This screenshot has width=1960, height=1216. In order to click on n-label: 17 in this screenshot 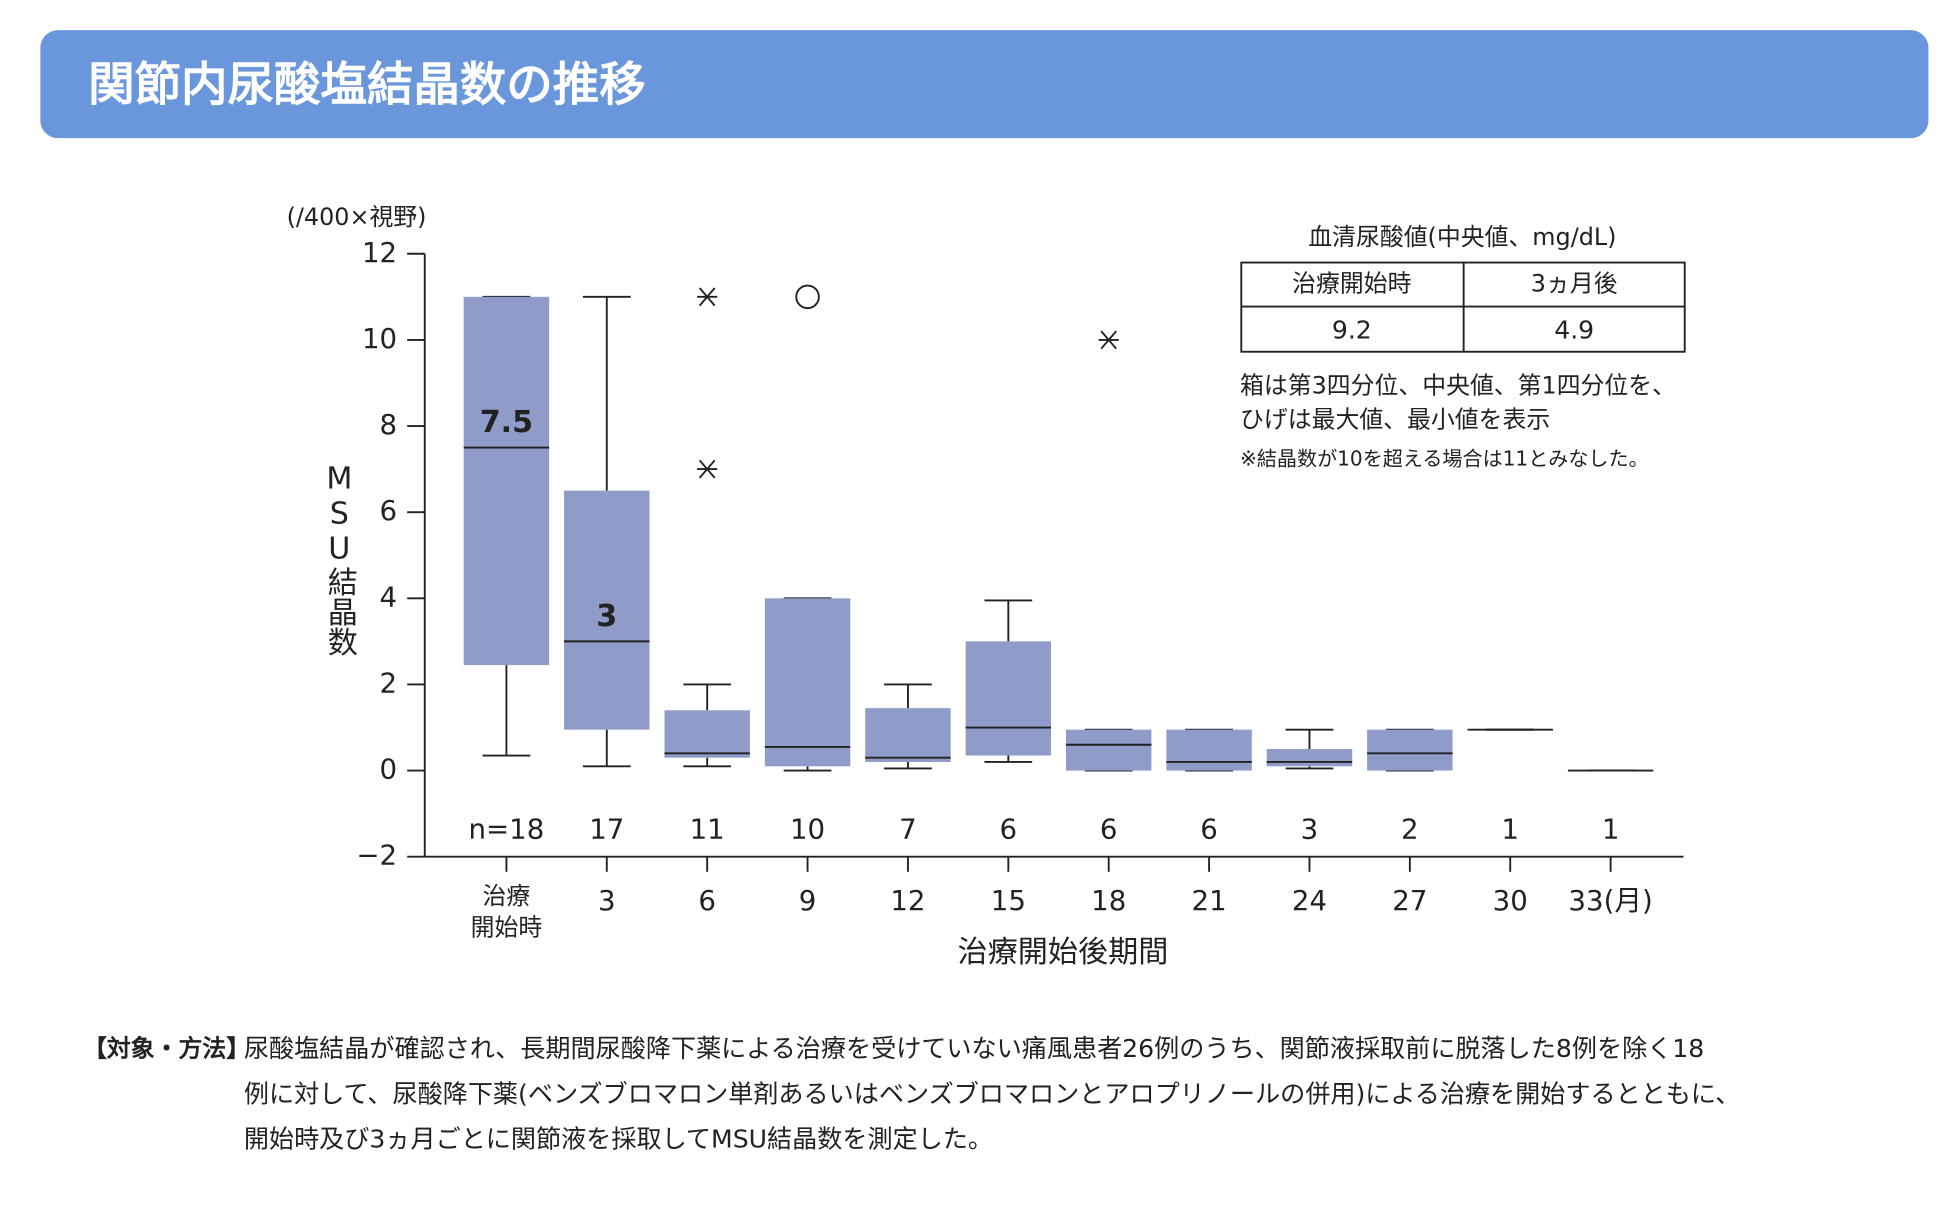, I will do `click(606, 828)`.